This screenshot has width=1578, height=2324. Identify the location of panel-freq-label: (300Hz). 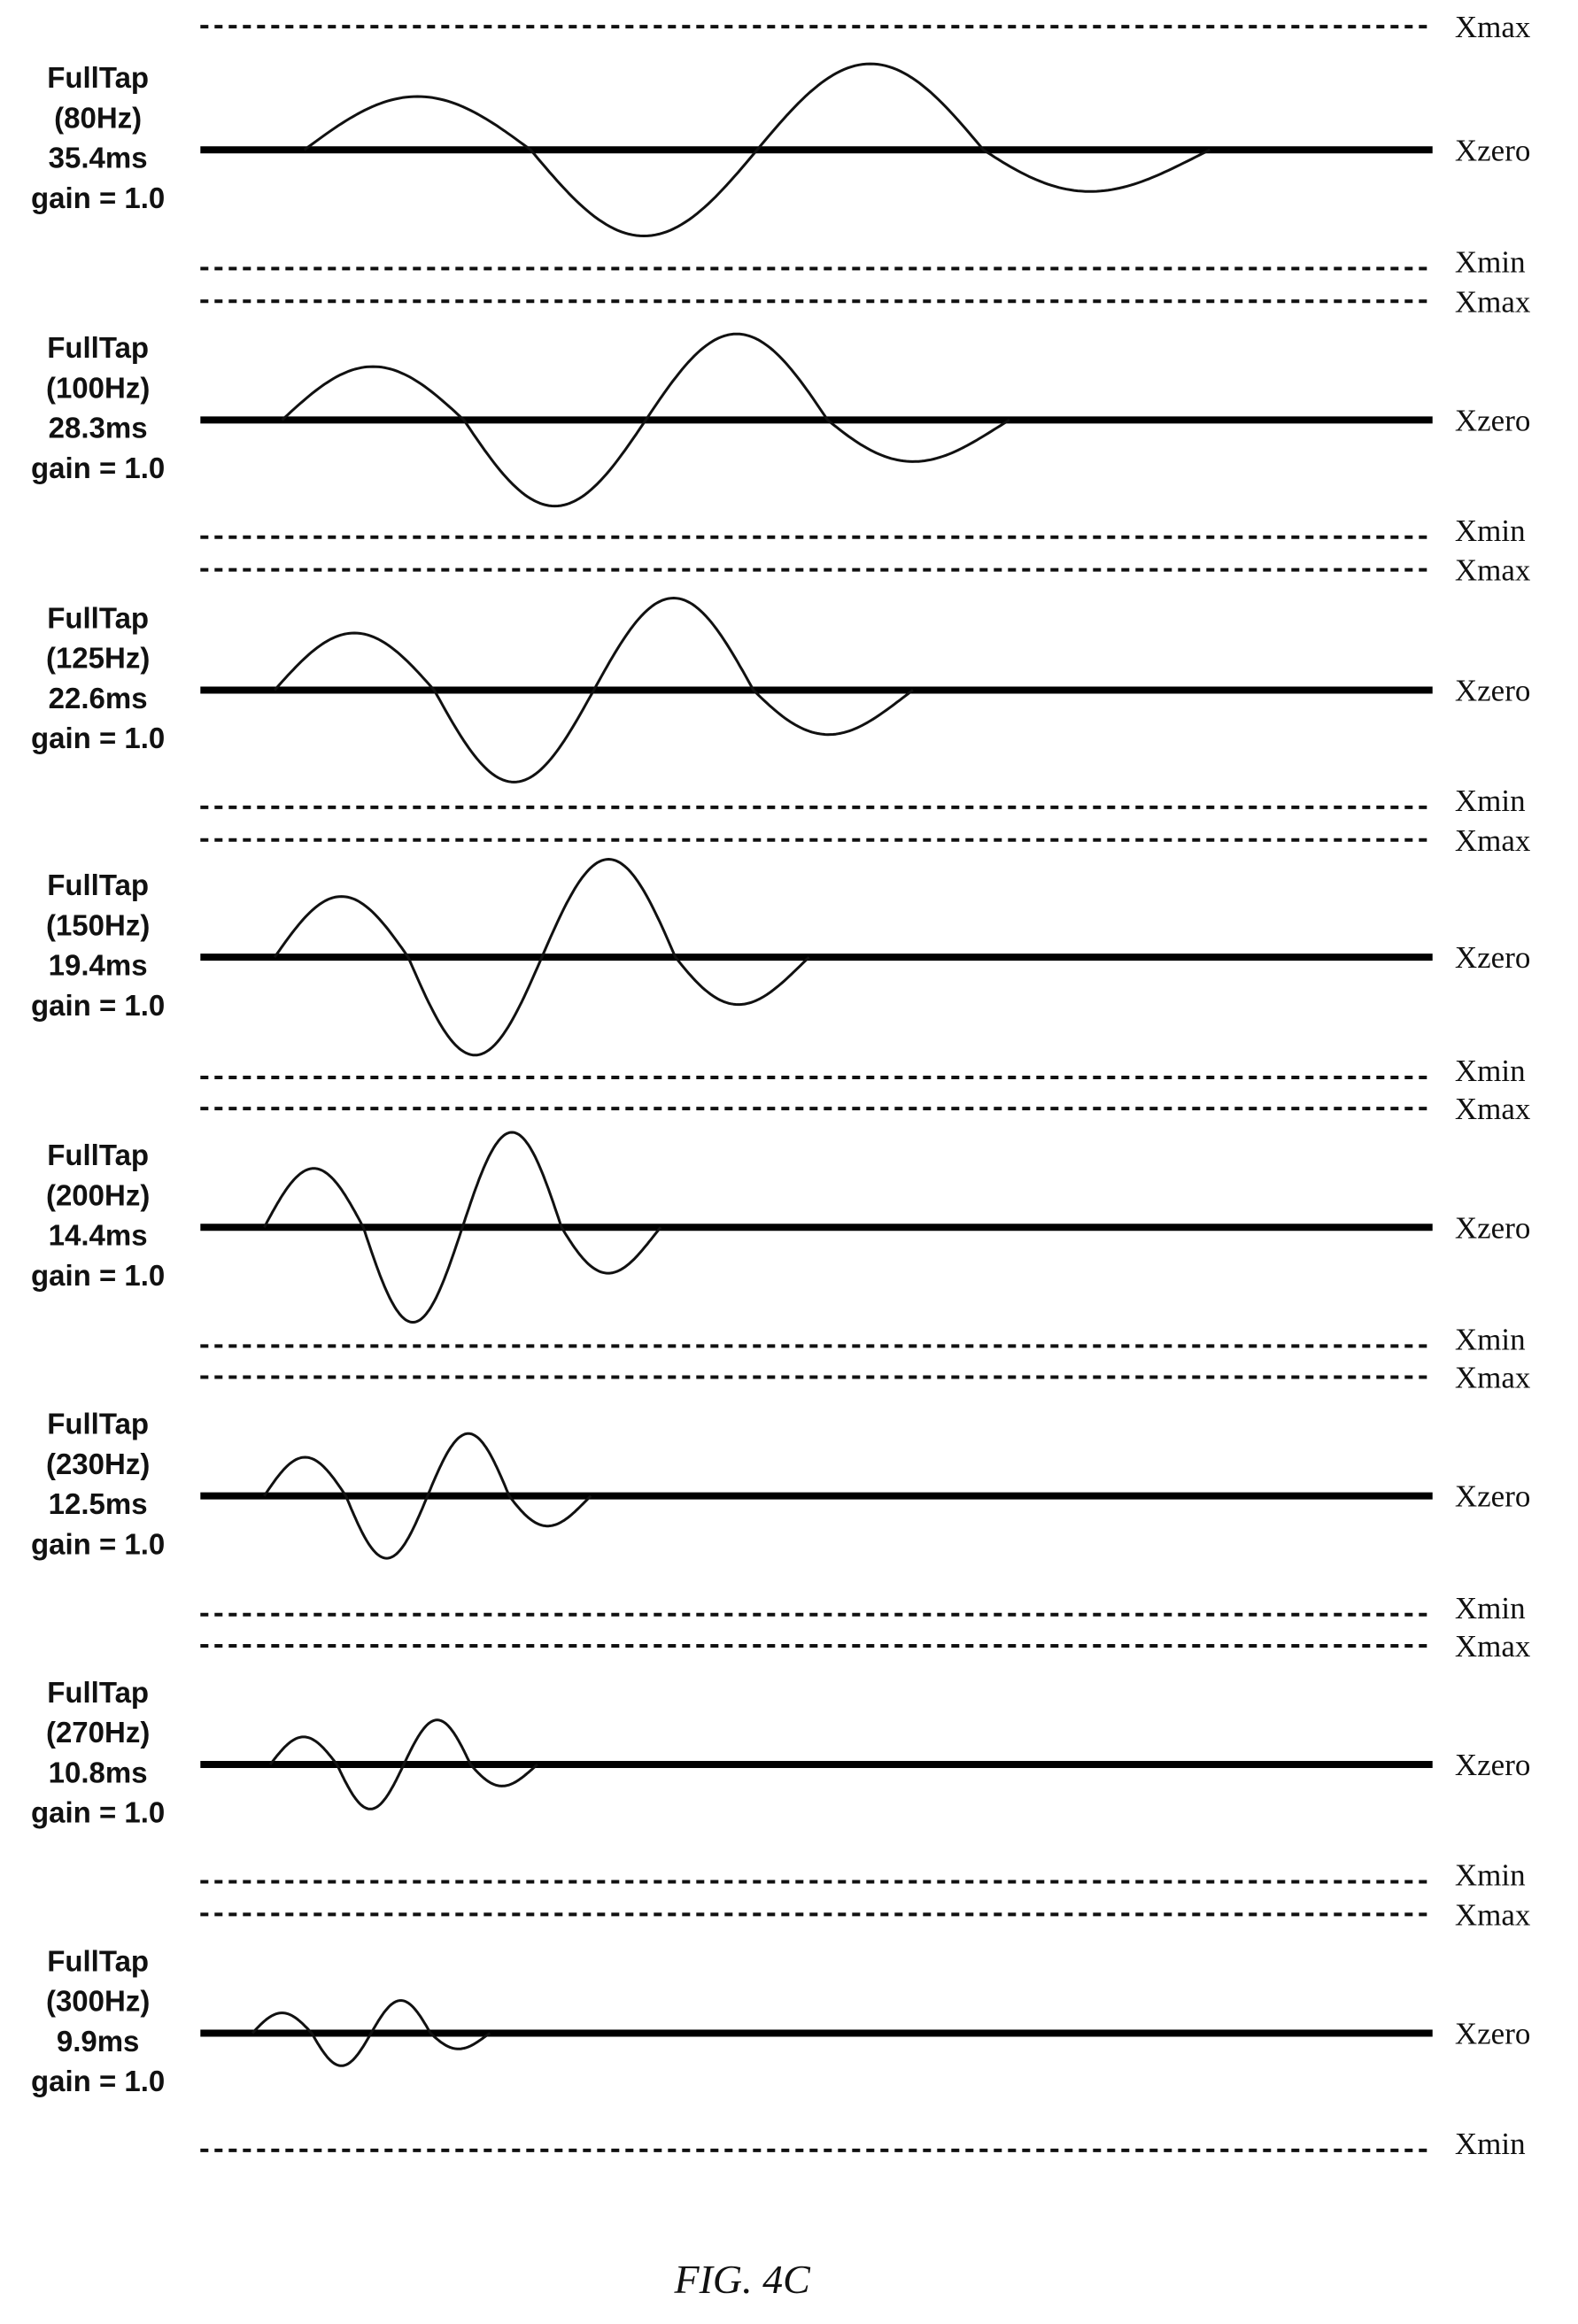
(98, 2001).